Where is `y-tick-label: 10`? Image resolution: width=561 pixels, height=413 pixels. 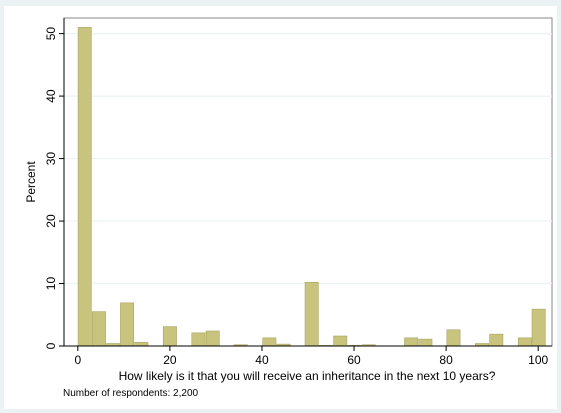 y-tick-label: 10 is located at coordinates (51, 284).